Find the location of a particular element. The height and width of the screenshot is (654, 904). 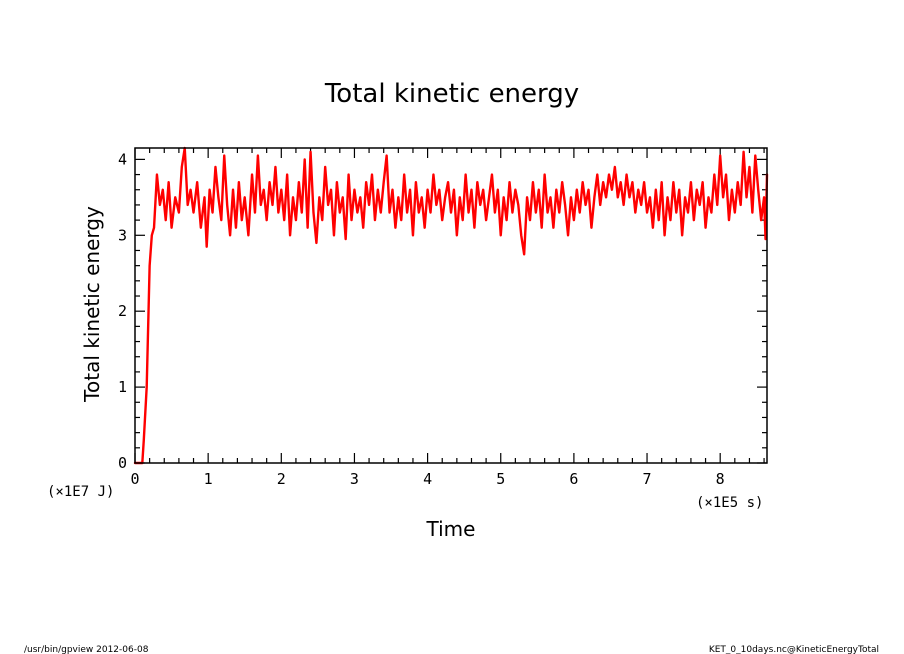

footer-left: /usr/bin/gpview 2012-06-08 is located at coordinates (86, 649).